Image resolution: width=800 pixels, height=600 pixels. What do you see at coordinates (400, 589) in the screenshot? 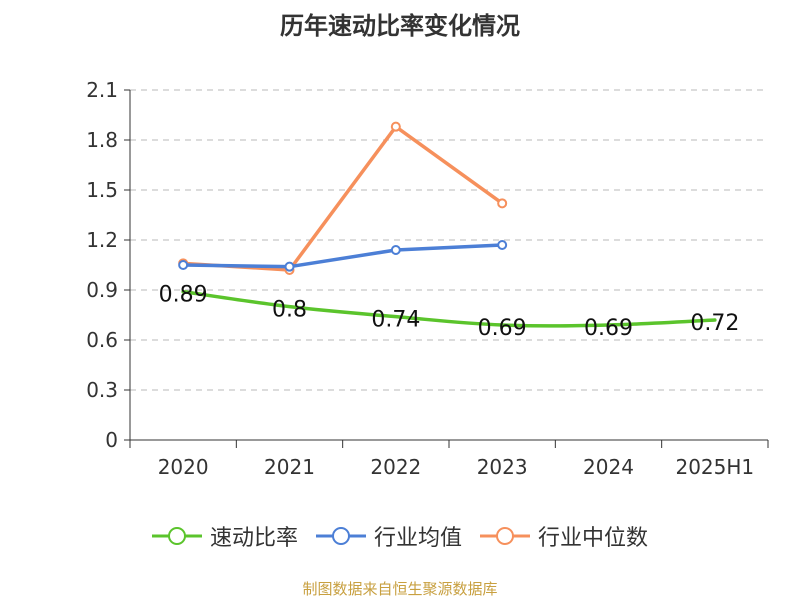
I see `source-note: 制图数据来自恒生聚源数据库` at bounding box center [400, 589].